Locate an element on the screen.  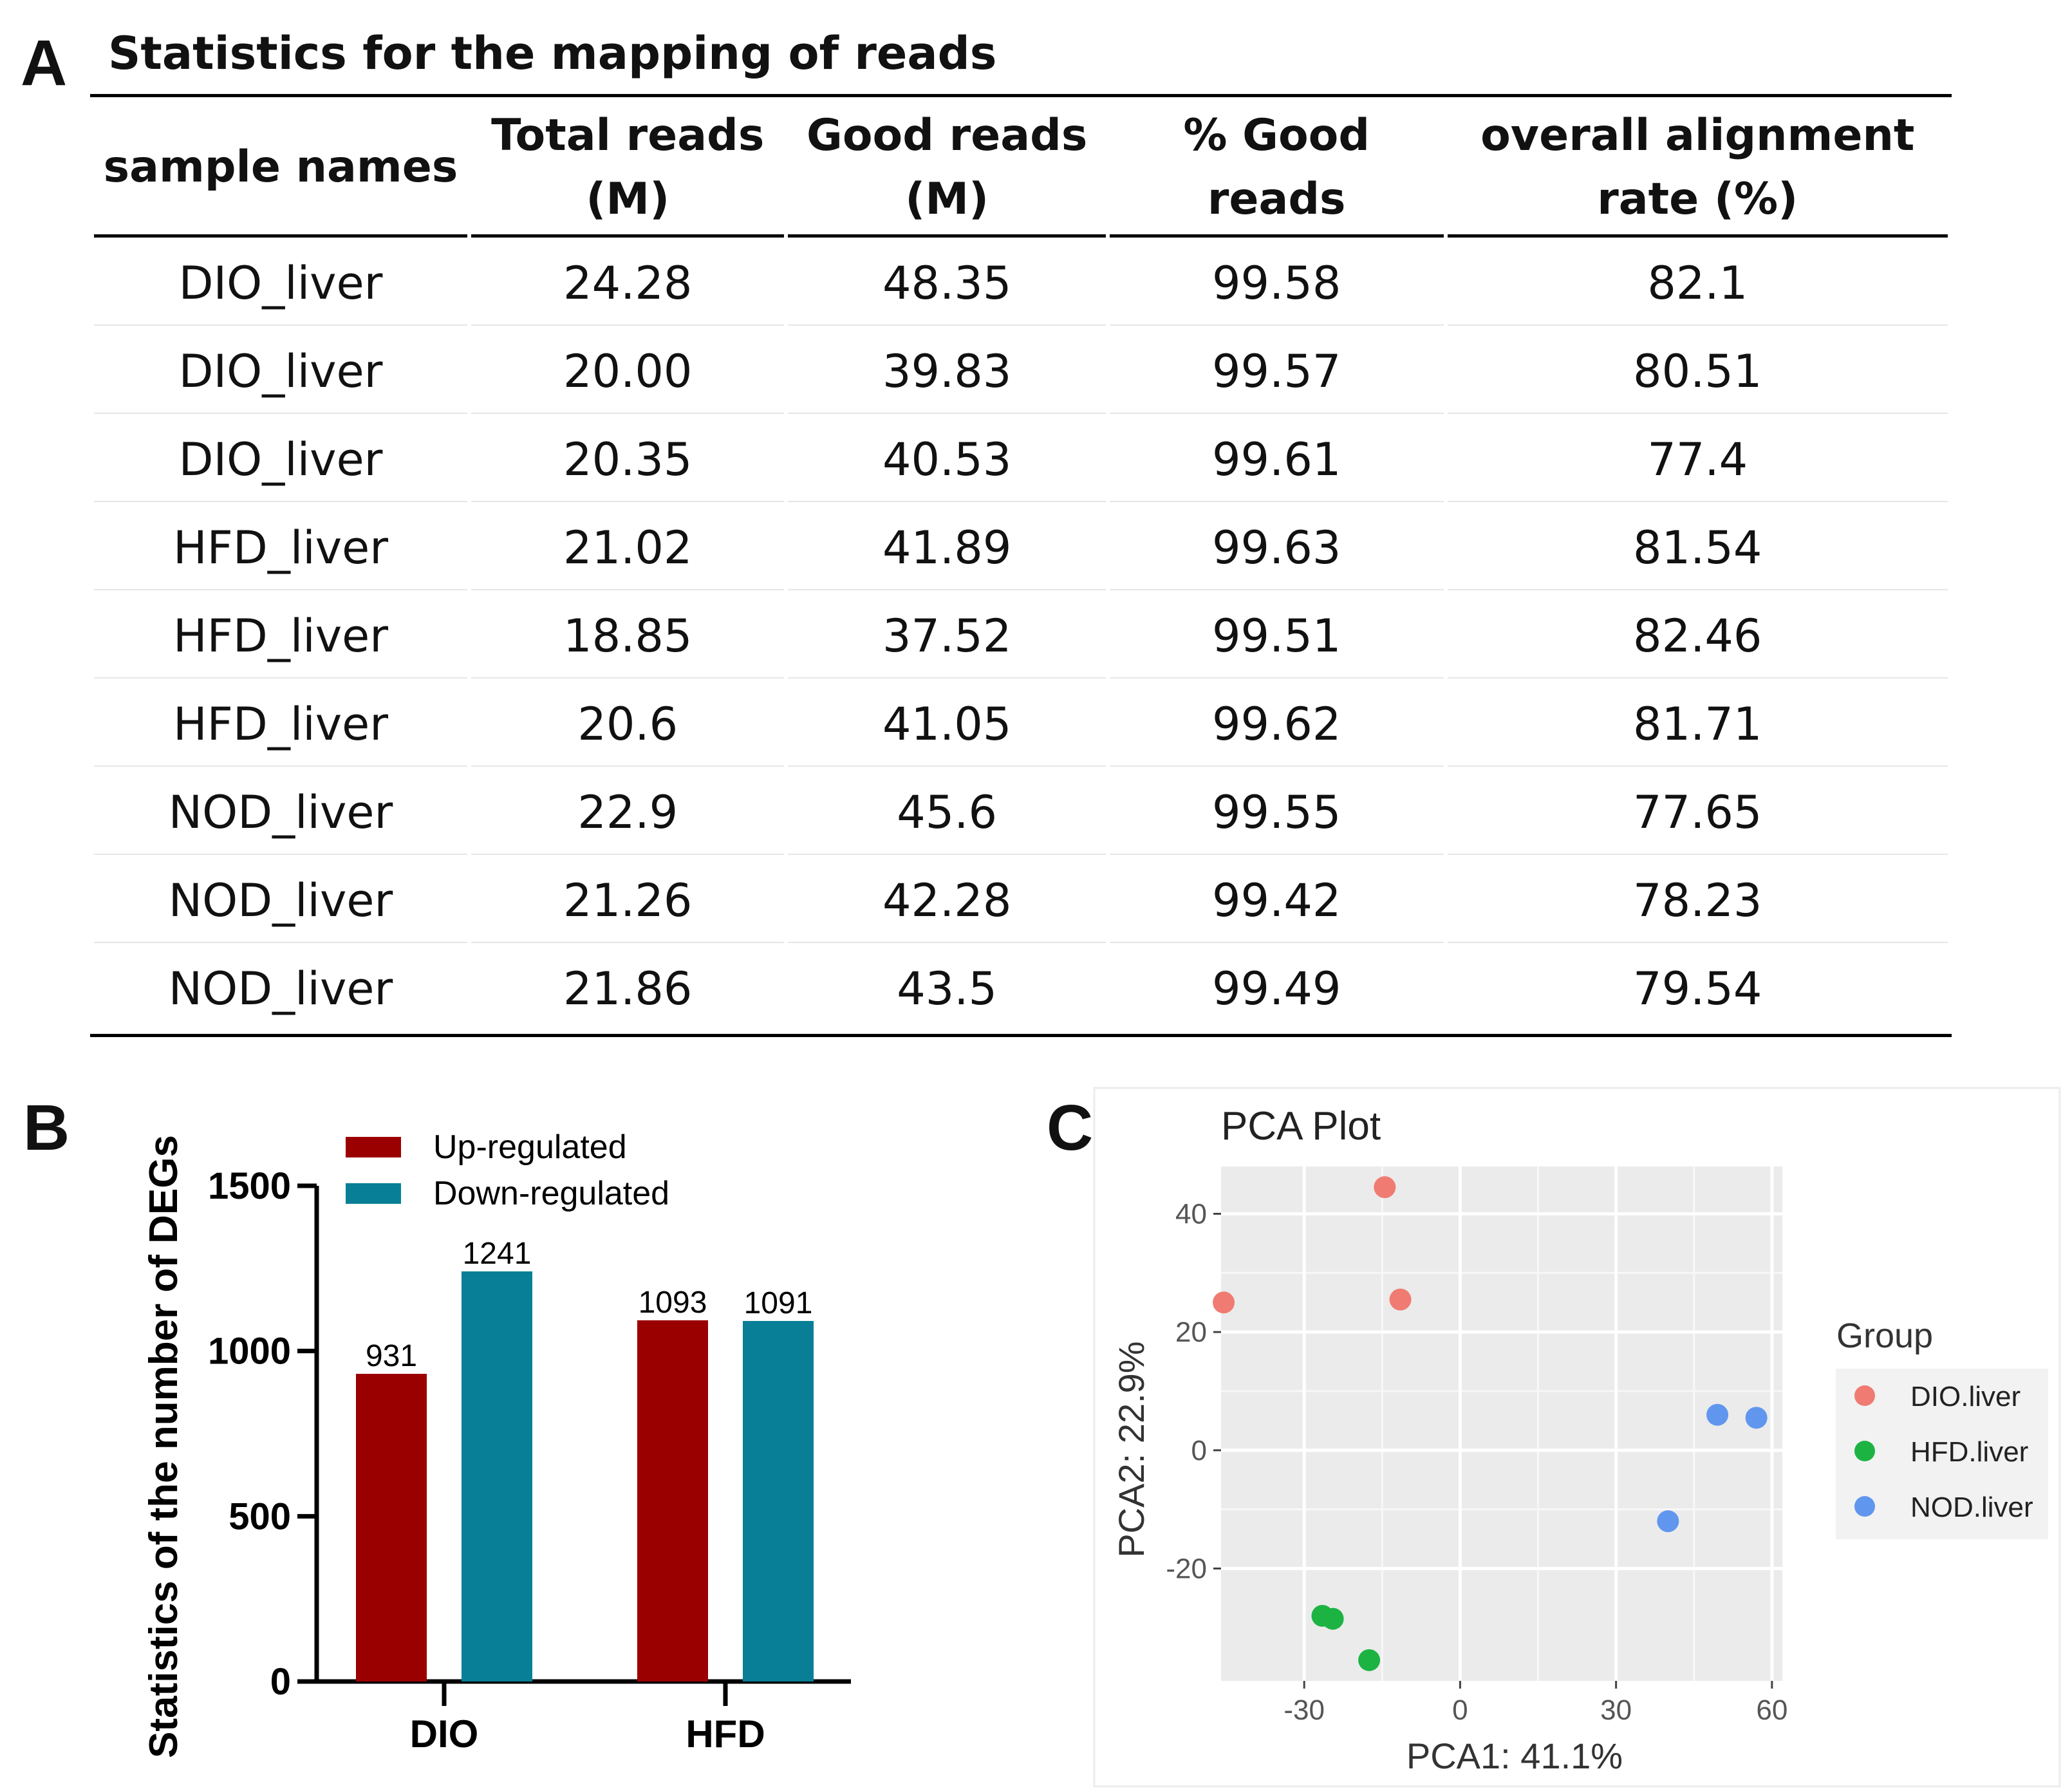
table-cell: 21.02 is located at coordinates (628, 548).